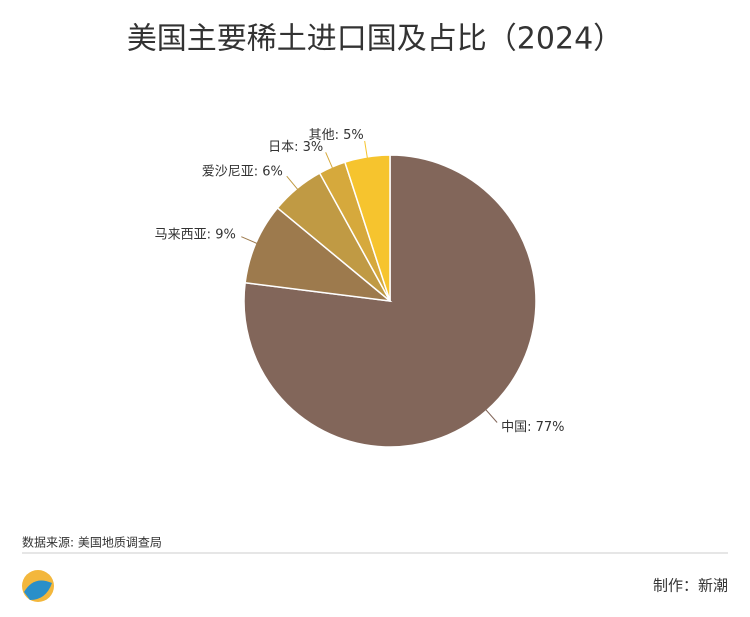 The height and width of the screenshot is (617, 750). I want to click on slice-value: 9%, so click(225, 234).